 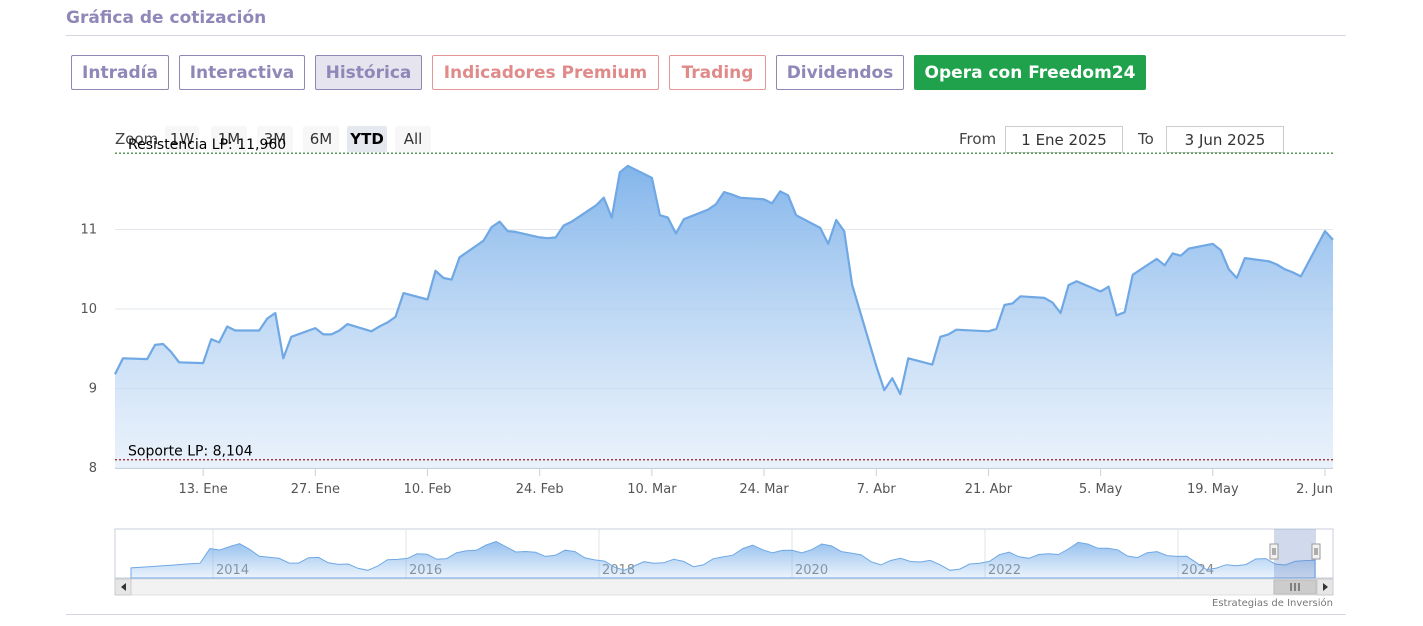 I want to click on y-tick-label: 9, so click(x=93, y=389).